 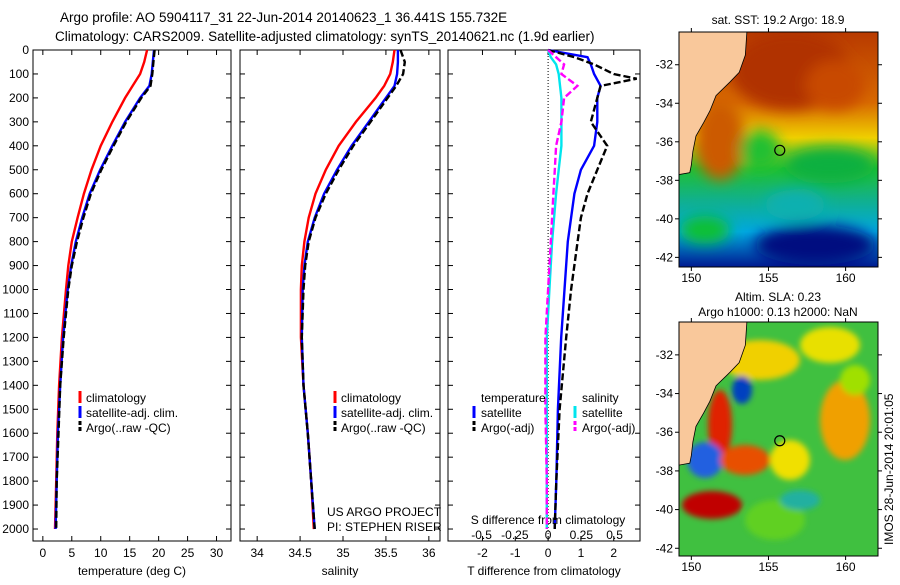 I want to click on series-line-satellite-temperature, so click(x=574, y=289).